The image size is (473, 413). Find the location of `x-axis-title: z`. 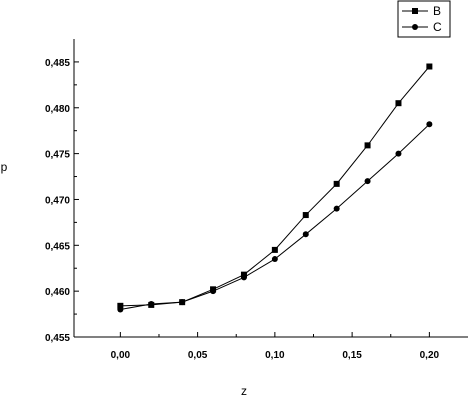

x-axis-title: z is located at coordinates (244, 391).